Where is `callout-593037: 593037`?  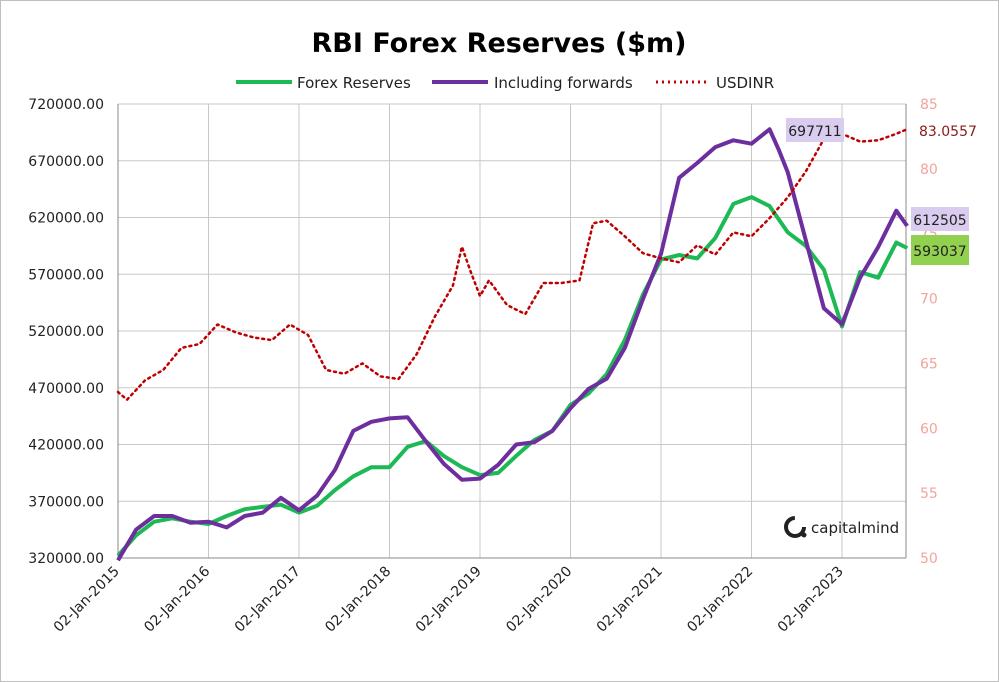
callout-593037: 593037 is located at coordinates (940, 250).